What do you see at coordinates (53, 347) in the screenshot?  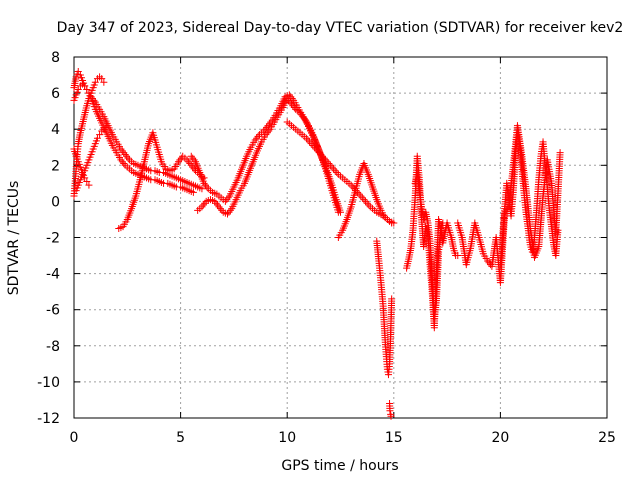 I see `y-tick-label: -8` at bounding box center [53, 347].